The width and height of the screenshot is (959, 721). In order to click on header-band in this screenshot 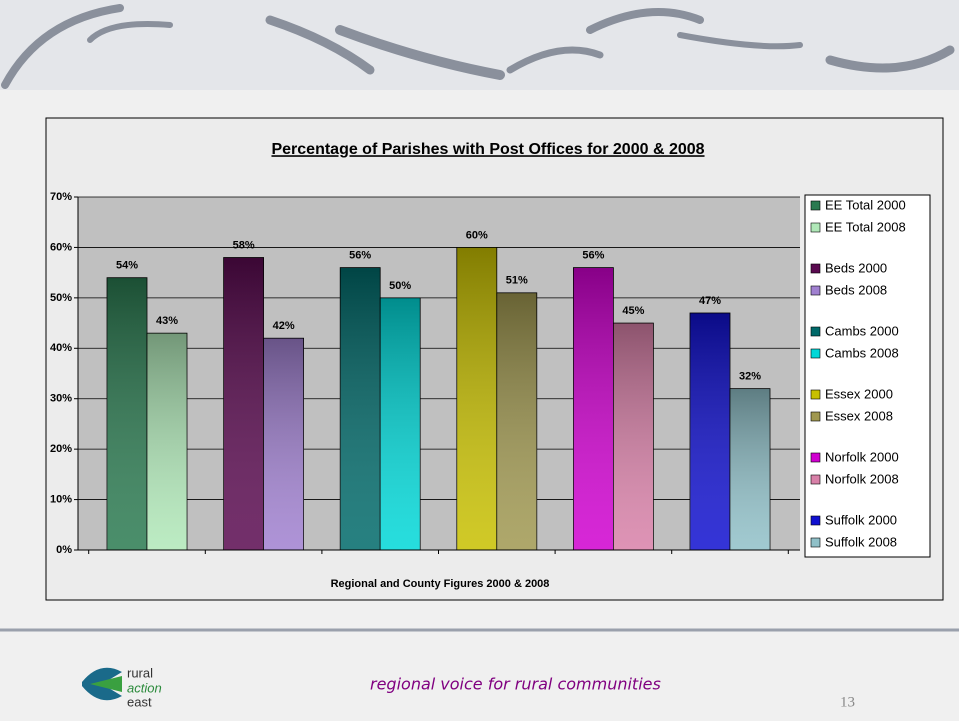, I will do `click(479, 45)`.